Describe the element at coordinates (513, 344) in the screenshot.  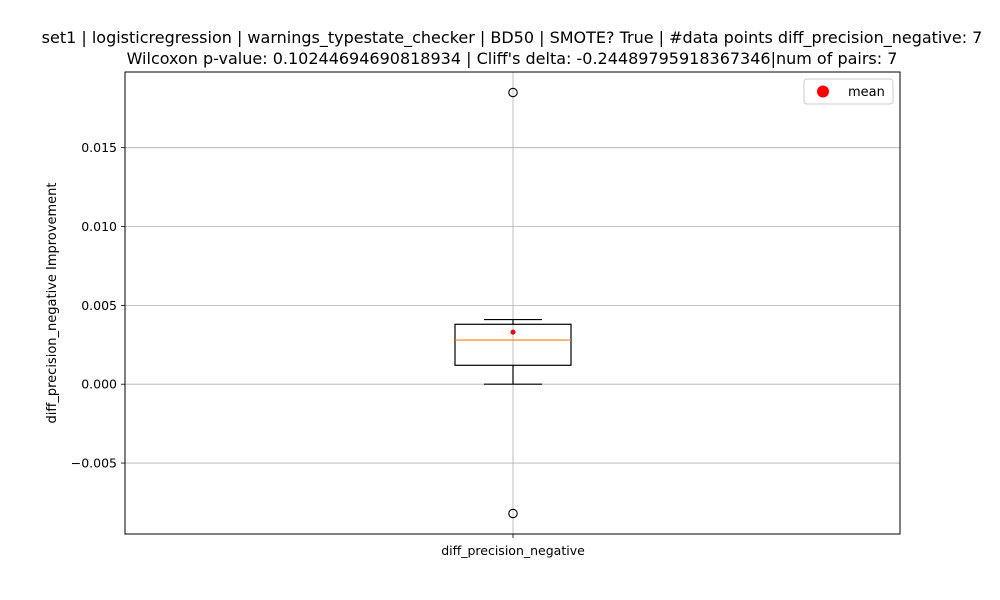
I see `interquartile-box` at that location.